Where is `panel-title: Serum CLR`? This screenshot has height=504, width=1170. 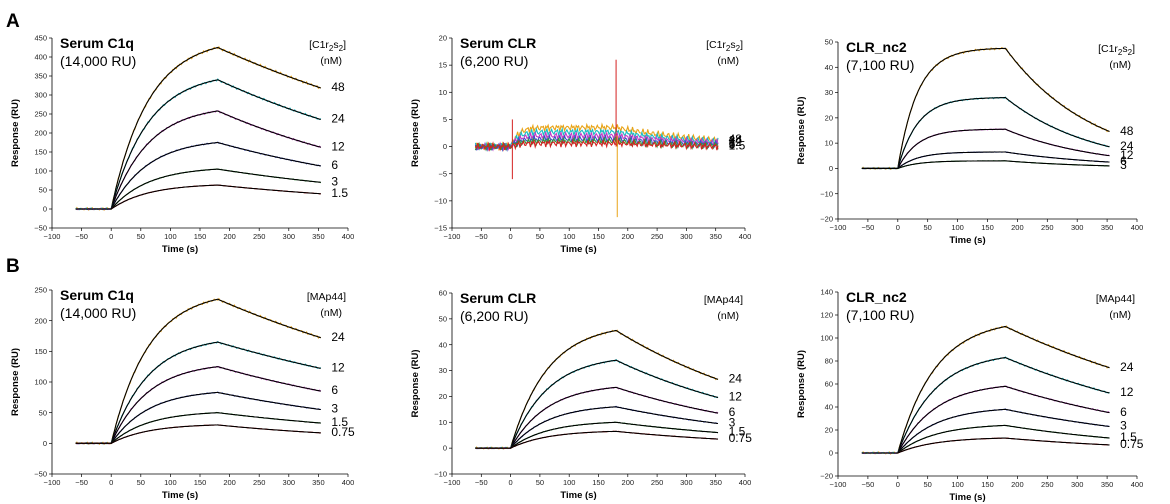
panel-title: Serum CLR is located at coordinates (498, 298).